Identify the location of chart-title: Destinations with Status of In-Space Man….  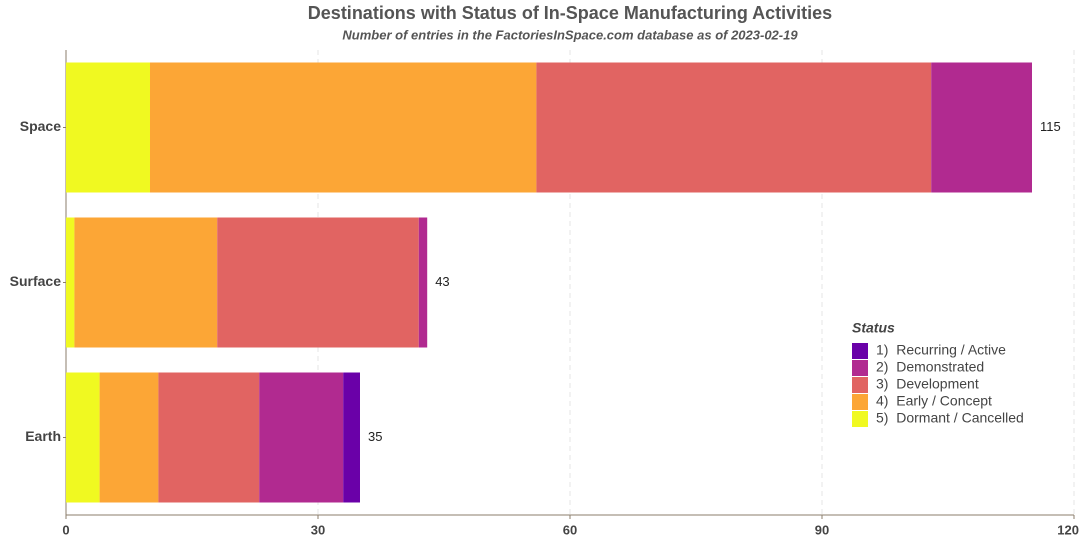
(570, 13).